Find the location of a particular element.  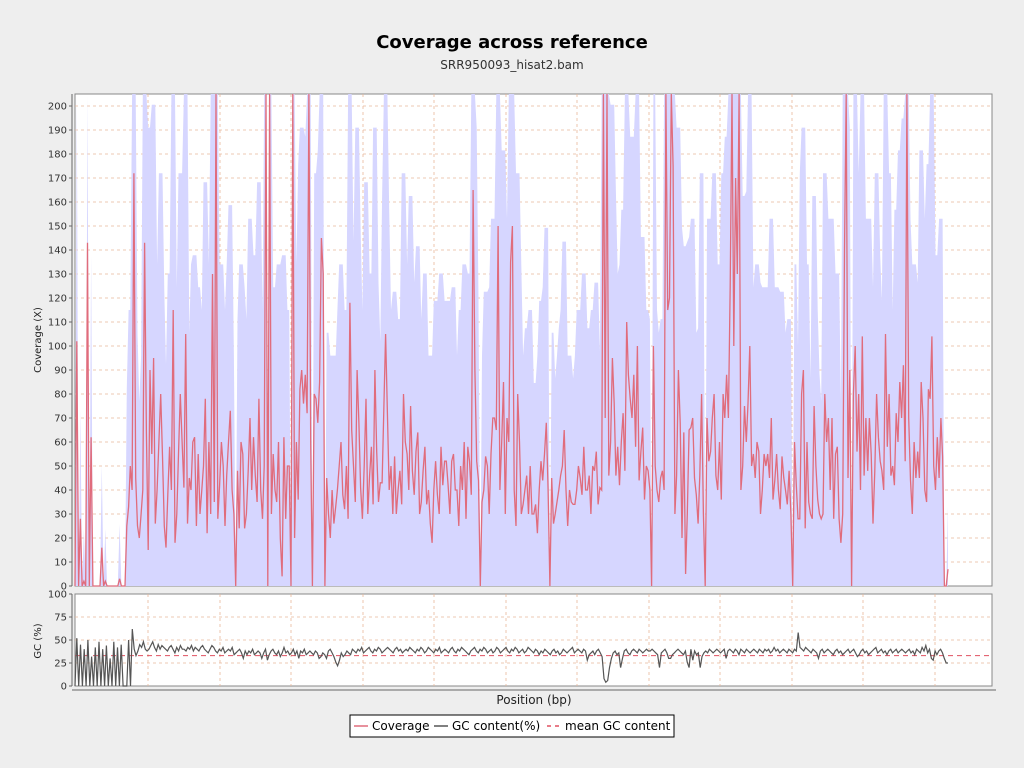

gc-y-ticks: 0 25 50 75 100 is located at coordinates (60, 641).